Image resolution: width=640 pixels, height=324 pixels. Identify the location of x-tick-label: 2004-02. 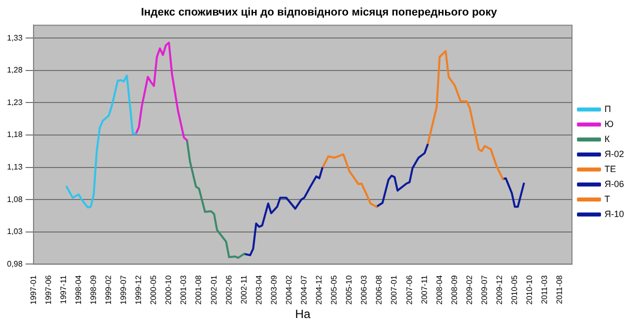
(289, 289).